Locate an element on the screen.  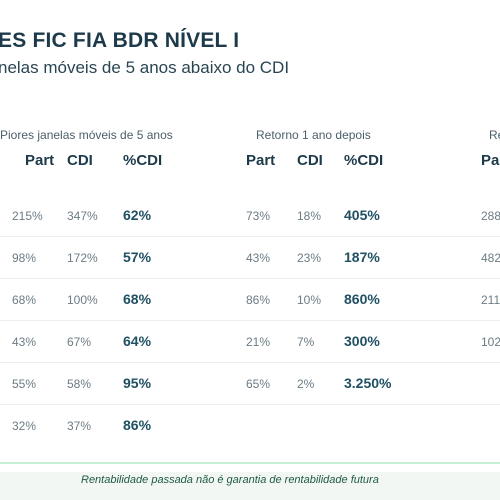
cell-after-pct-cdi: 300% is located at coordinates (362, 341).